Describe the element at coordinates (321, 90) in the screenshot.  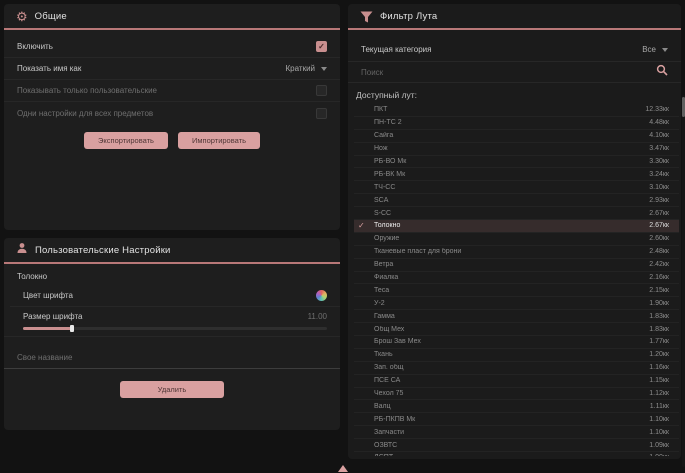
I see `only-custom-checkbox` at that location.